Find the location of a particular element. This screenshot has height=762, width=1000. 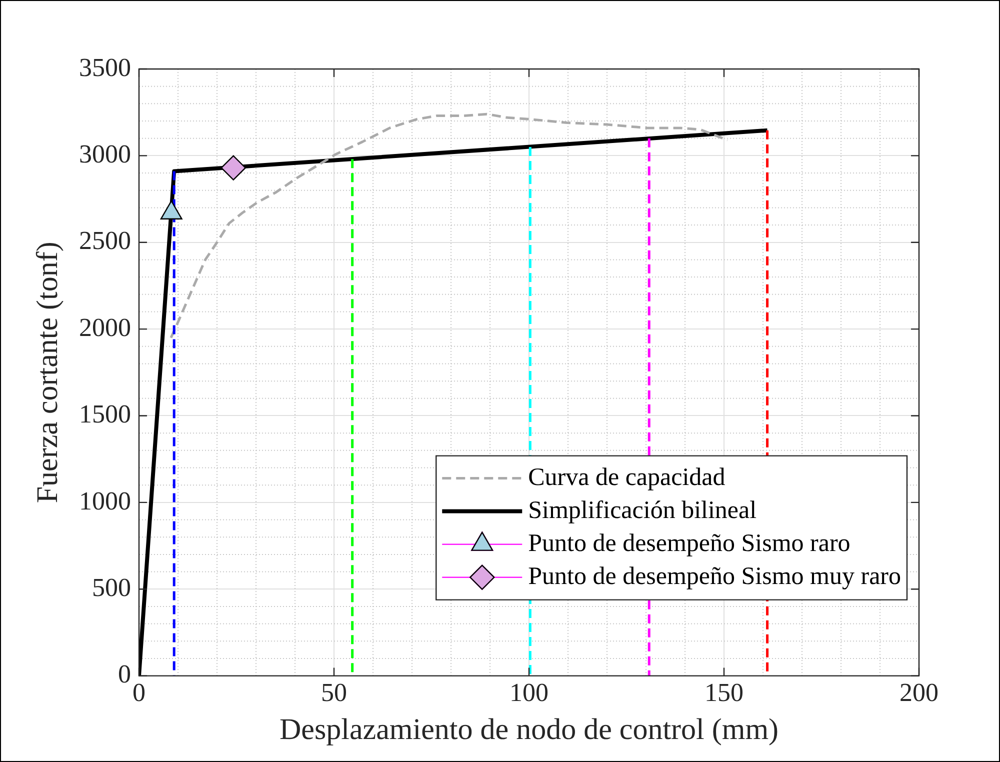

y-axis-title: Fuerza cortante (tonf) is located at coordinates (47, 373).